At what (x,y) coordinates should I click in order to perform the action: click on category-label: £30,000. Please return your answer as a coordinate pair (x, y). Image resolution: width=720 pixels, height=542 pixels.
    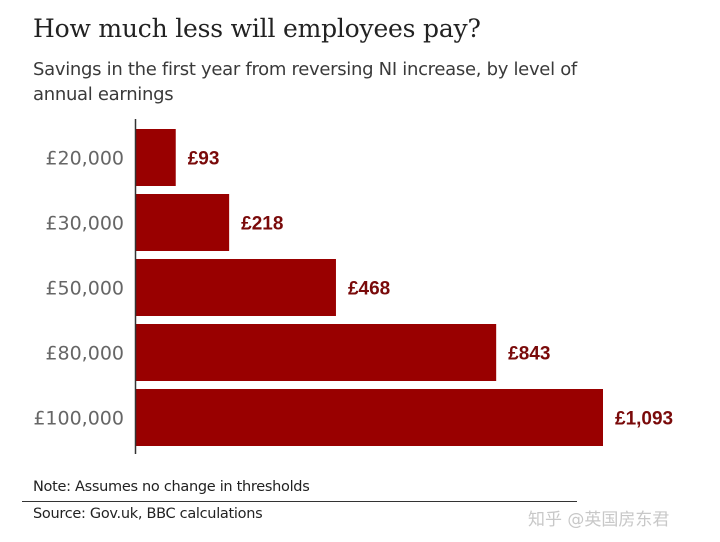
    Looking at the image, I should click on (84, 224).